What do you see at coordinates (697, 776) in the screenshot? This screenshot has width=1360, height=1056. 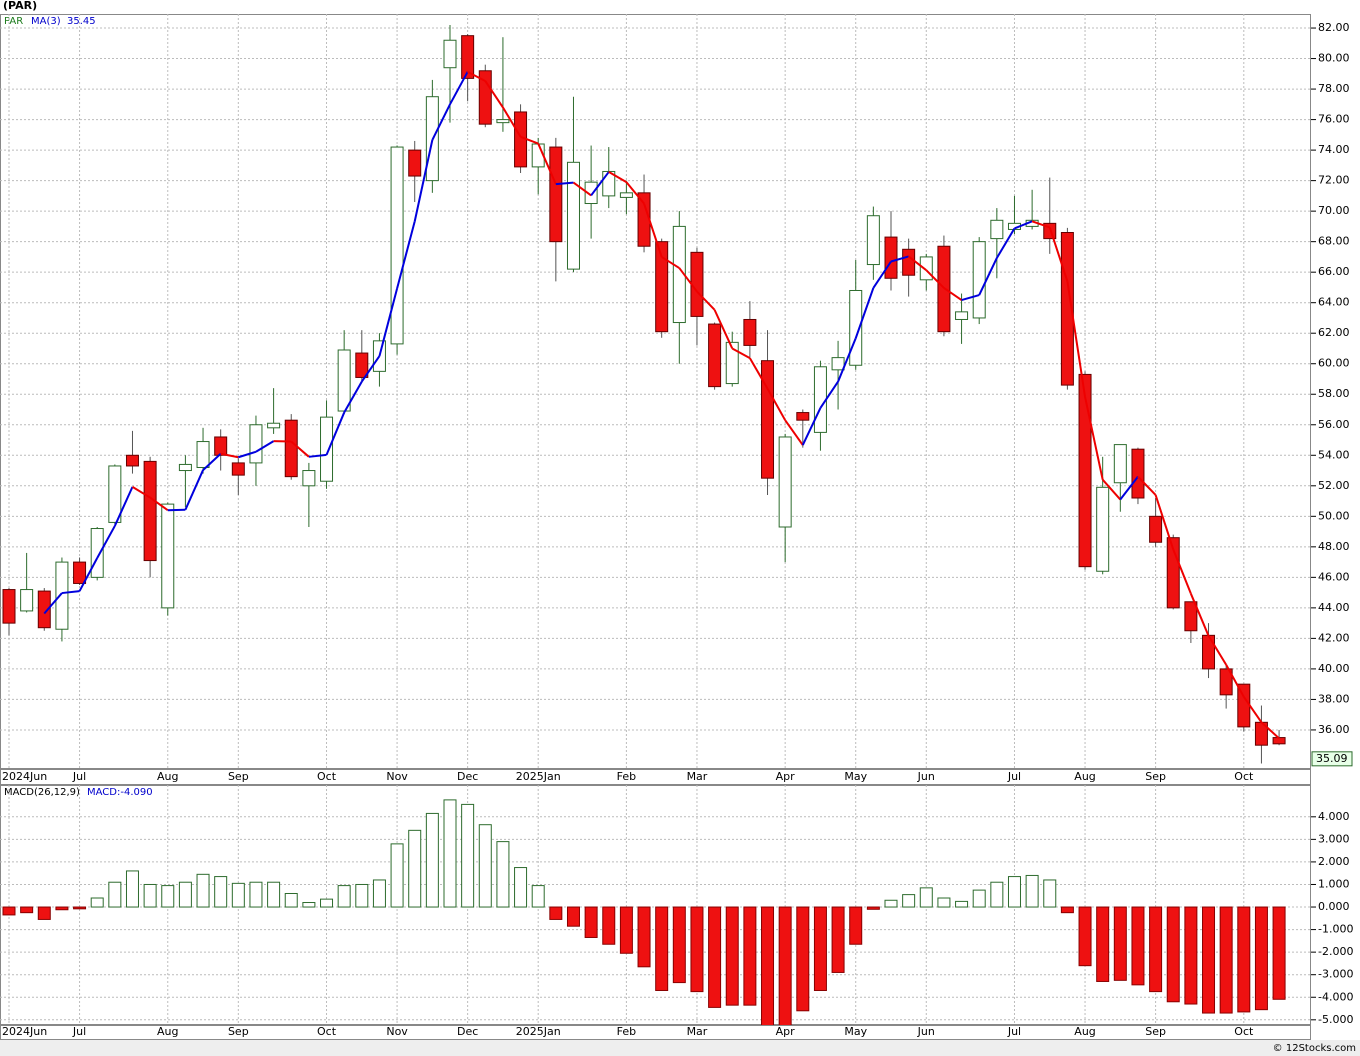 I see `x-tick-label: Mar` at bounding box center [697, 776].